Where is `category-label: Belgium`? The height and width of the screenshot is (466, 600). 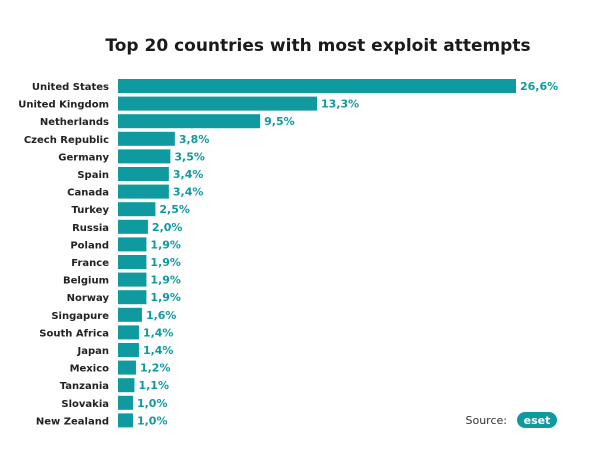 category-label: Belgium is located at coordinates (86, 281).